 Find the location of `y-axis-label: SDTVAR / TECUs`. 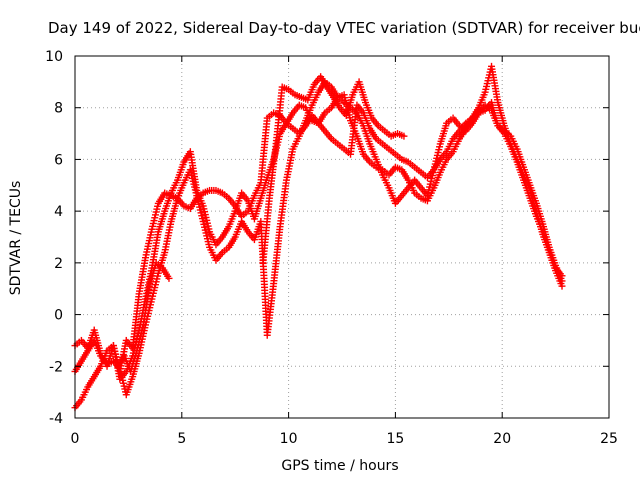

y-axis-label: SDTVAR / TECUs is located at coordinates (16, 238).